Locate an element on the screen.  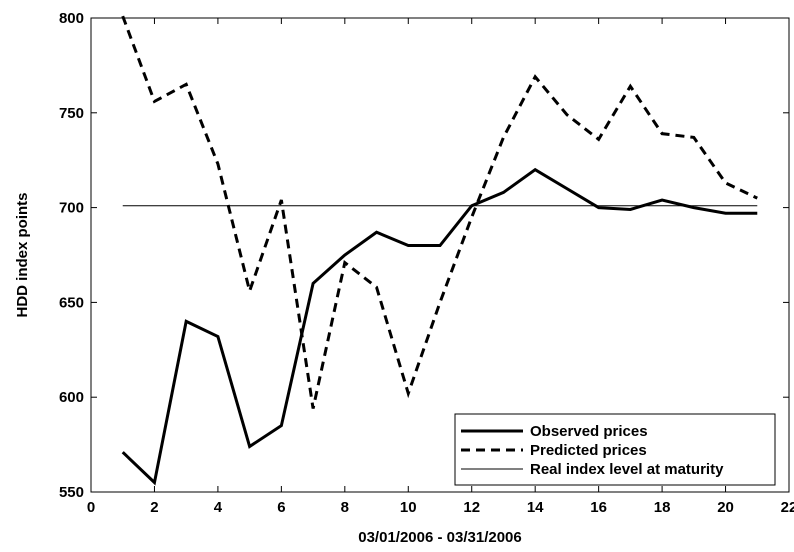
y-tick-label: 600 is located at coordinates (71, 397).